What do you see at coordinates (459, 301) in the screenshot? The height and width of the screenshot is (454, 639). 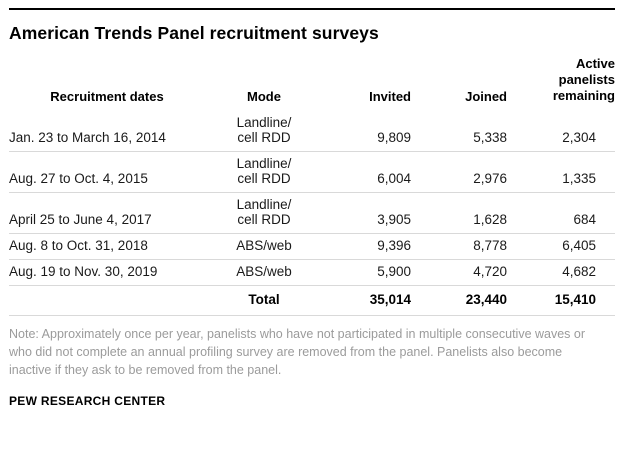 I see `total-joined: 23,440` at bounding box center [459, 301].